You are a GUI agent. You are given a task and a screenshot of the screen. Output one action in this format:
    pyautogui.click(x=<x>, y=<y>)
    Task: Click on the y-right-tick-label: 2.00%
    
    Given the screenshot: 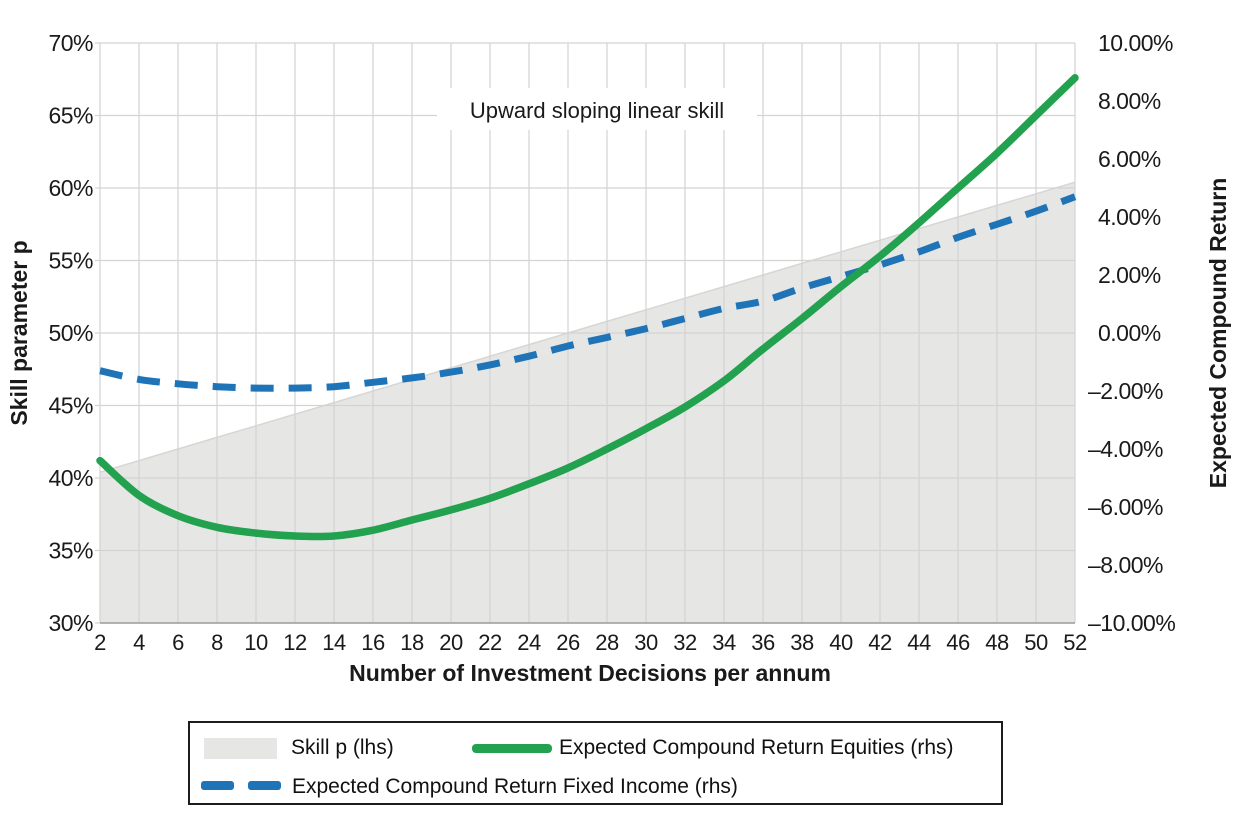 What is the action you would take?
    pyautogui.click(x=1129, y=275)
    